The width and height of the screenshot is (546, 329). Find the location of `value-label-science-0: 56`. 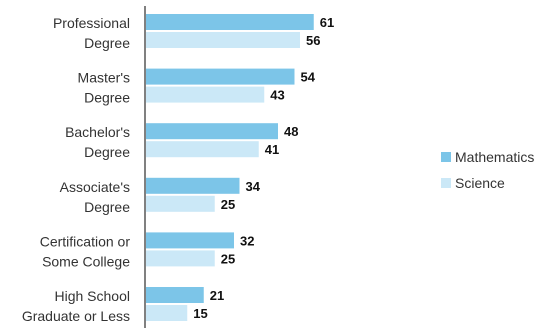

value-label-science-0: 56 is located at coordinates (313, 40).